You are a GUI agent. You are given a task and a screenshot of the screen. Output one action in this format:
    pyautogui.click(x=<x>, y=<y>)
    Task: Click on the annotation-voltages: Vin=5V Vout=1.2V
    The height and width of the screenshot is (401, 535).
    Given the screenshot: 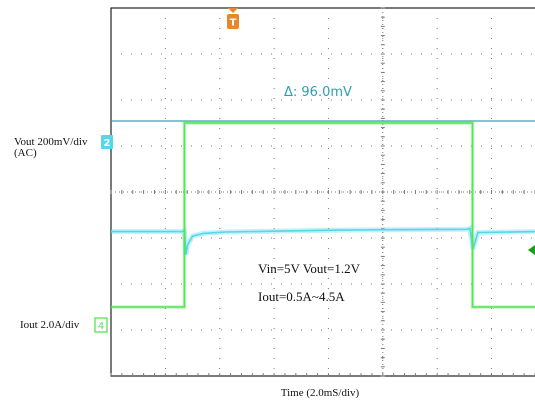 What is the action you would take?
    pyautogui.click(x=309, y=268)
    